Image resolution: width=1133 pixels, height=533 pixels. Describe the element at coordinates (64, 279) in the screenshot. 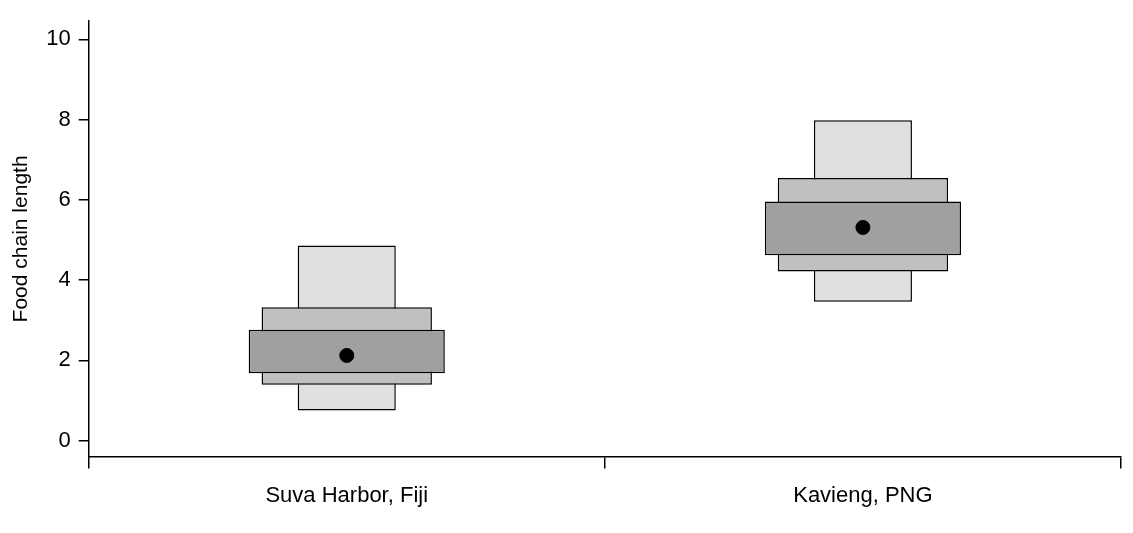

I see `y-tick-label: 4` at that location.